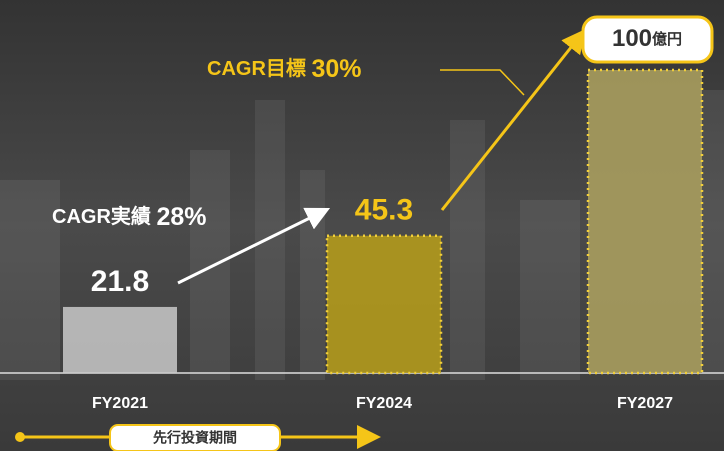  I want to click on period-label: 先行投資期間, so click(195, 438).